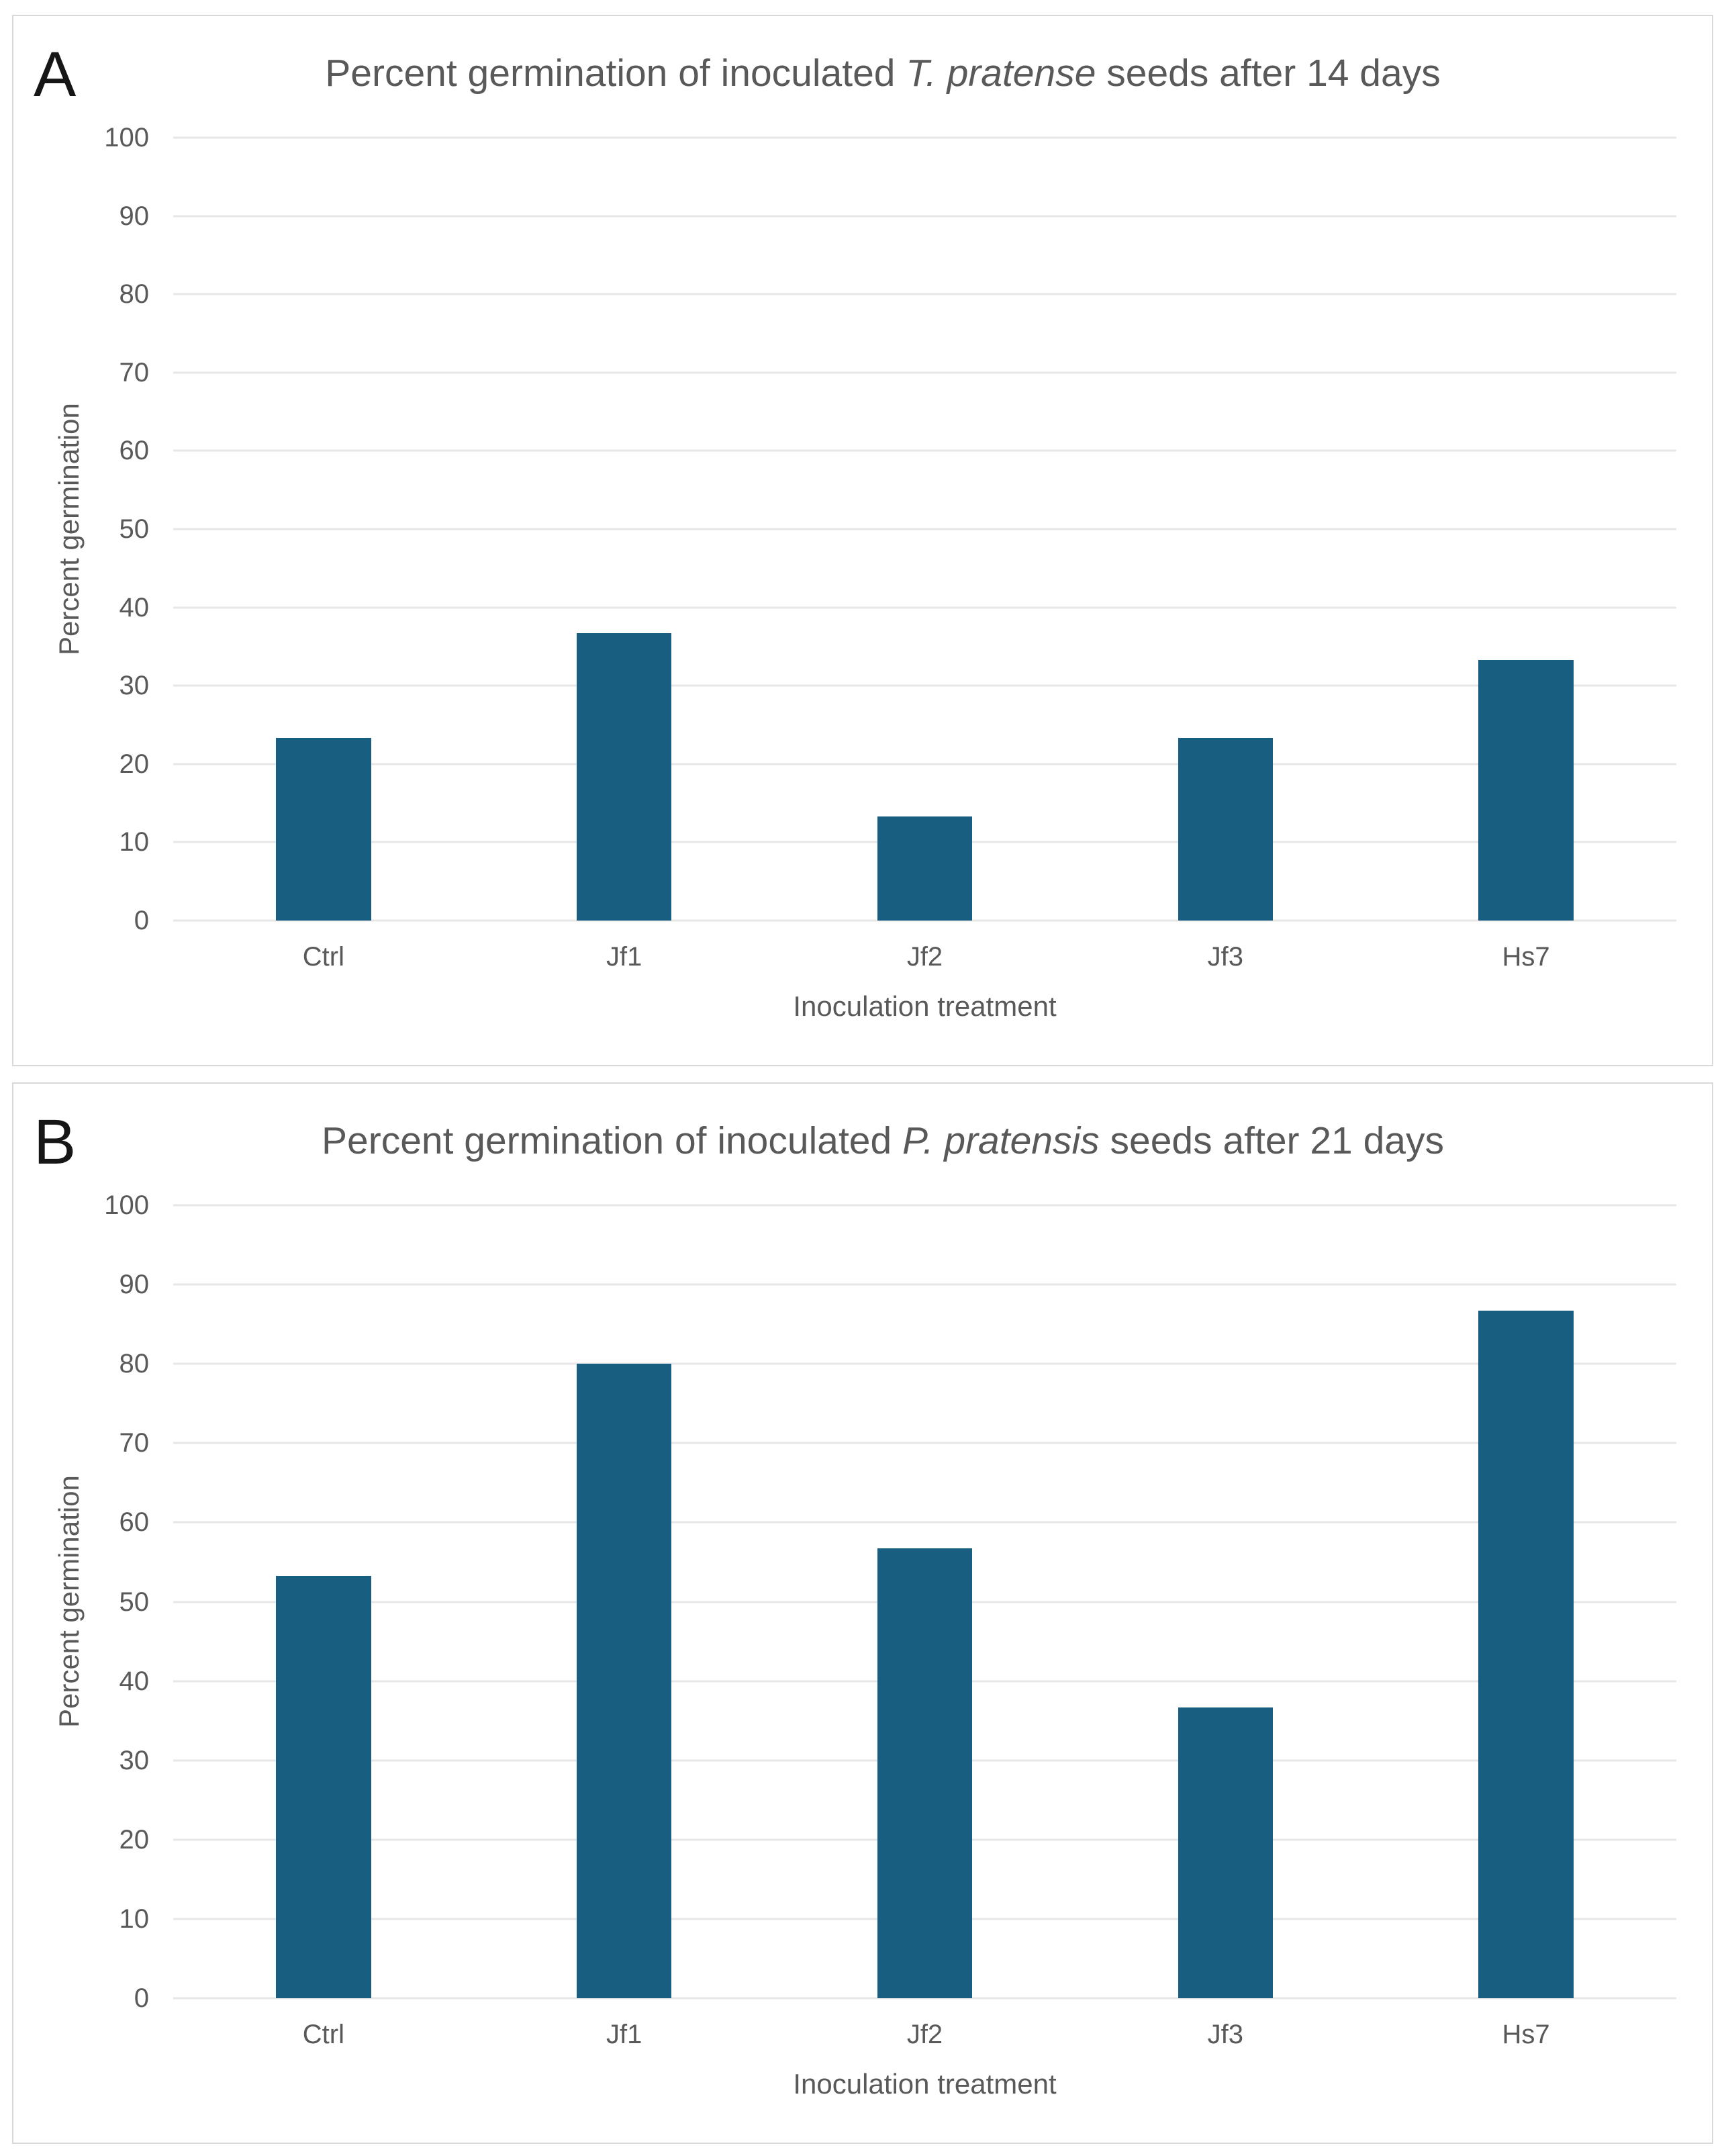 The width and height of the screenshot is (1724, 2156). Describe the element at coordinates (56, 1142) in the screenshot. I see `panel-label-b: B` at that location.